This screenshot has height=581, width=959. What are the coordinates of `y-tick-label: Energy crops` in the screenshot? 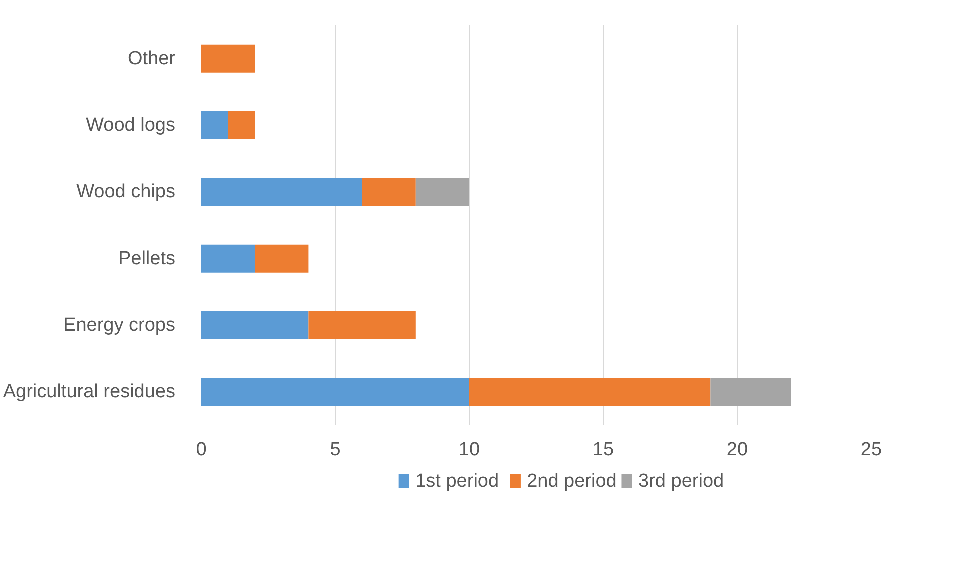 It's located at (120, 325).